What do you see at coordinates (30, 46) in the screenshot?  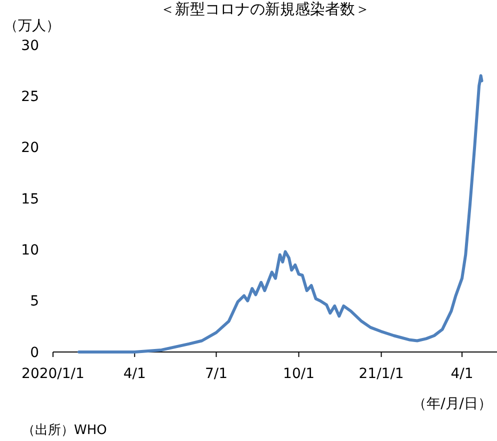 I see `y-tick-label: 30` at bounding box center [30, 46].